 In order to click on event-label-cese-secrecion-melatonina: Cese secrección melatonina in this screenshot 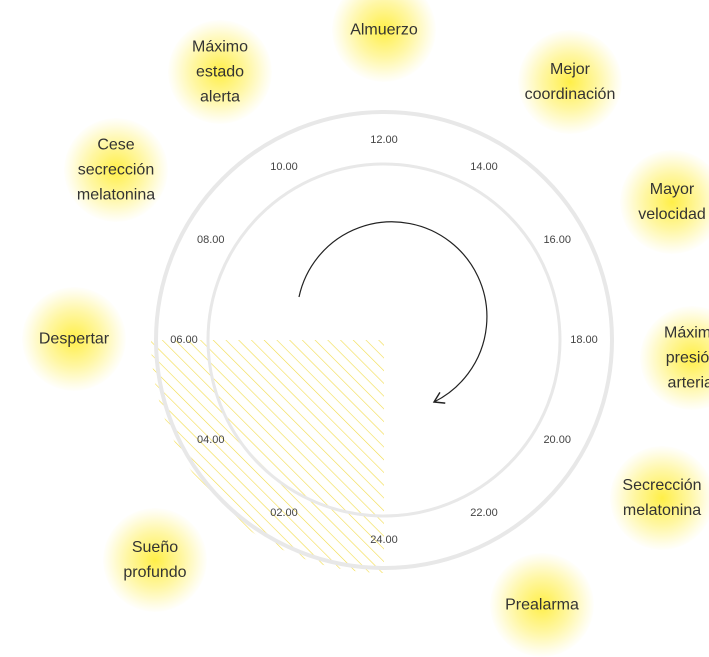, I will do `click(116, 170)`.